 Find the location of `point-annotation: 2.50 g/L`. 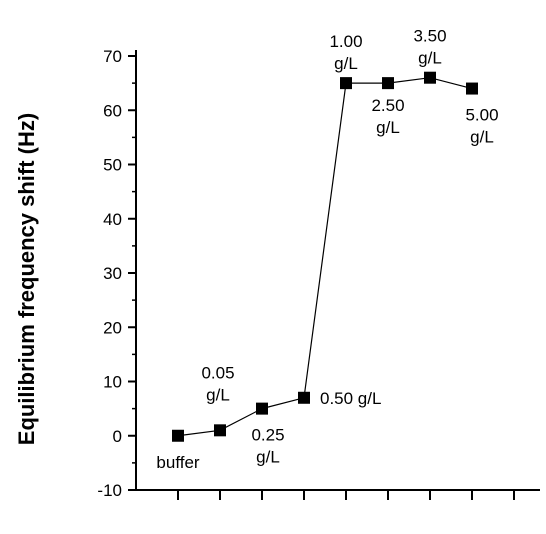

point-annotation: 2.50 g/L is located at coordinates (387, 116).